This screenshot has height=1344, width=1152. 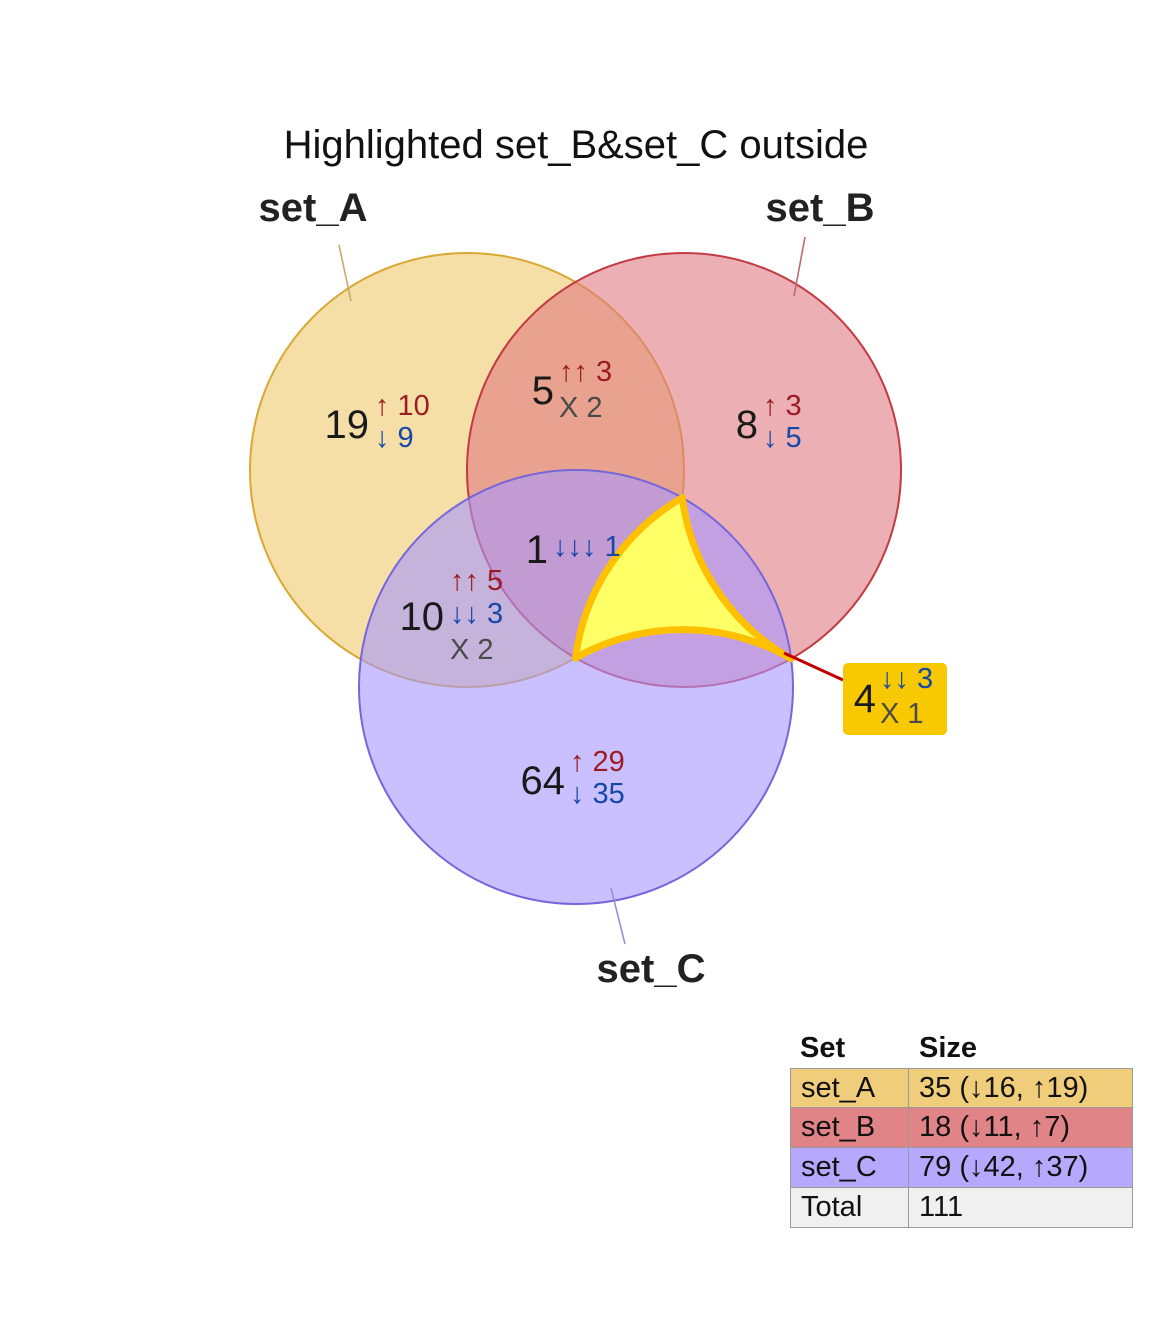 I want to click on down-value: 35, so click(x=609, y=794).